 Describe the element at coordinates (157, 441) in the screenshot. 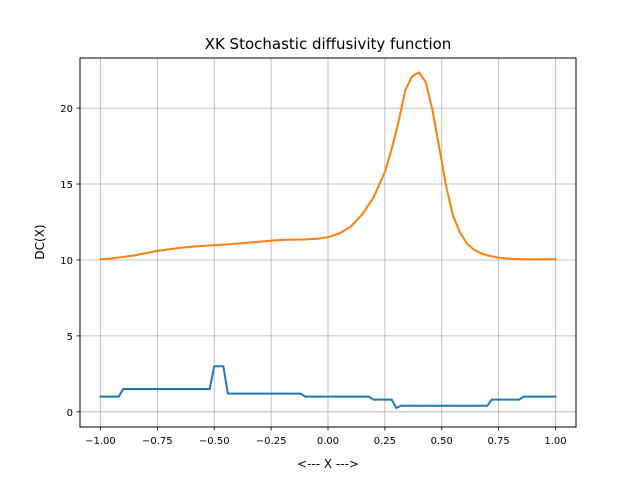

I see `x-tick-label: −0.75` at that location.